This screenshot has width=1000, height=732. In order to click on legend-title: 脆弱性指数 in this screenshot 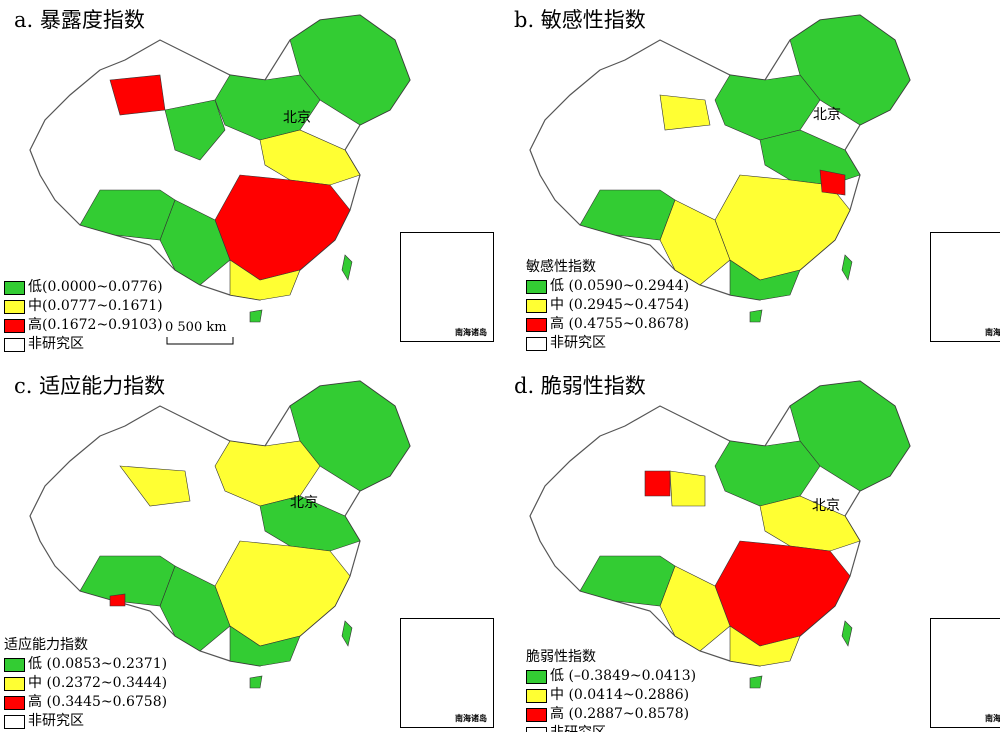, I will do `click(561, 657)`.